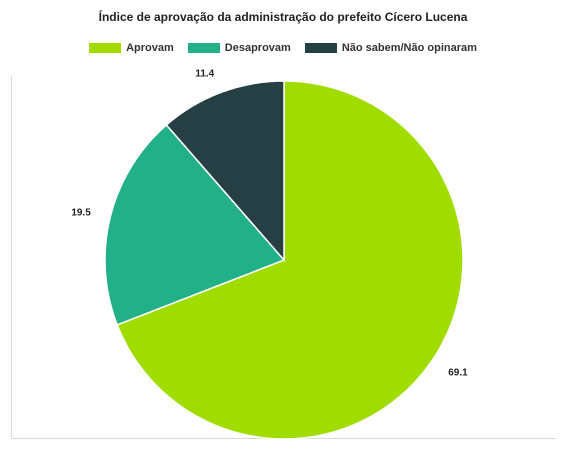  What do you see at coordinates (204, 74) in the screenshot?
I see `data-label-nao-sabem: 11.4` at bounding box center [204, 74].